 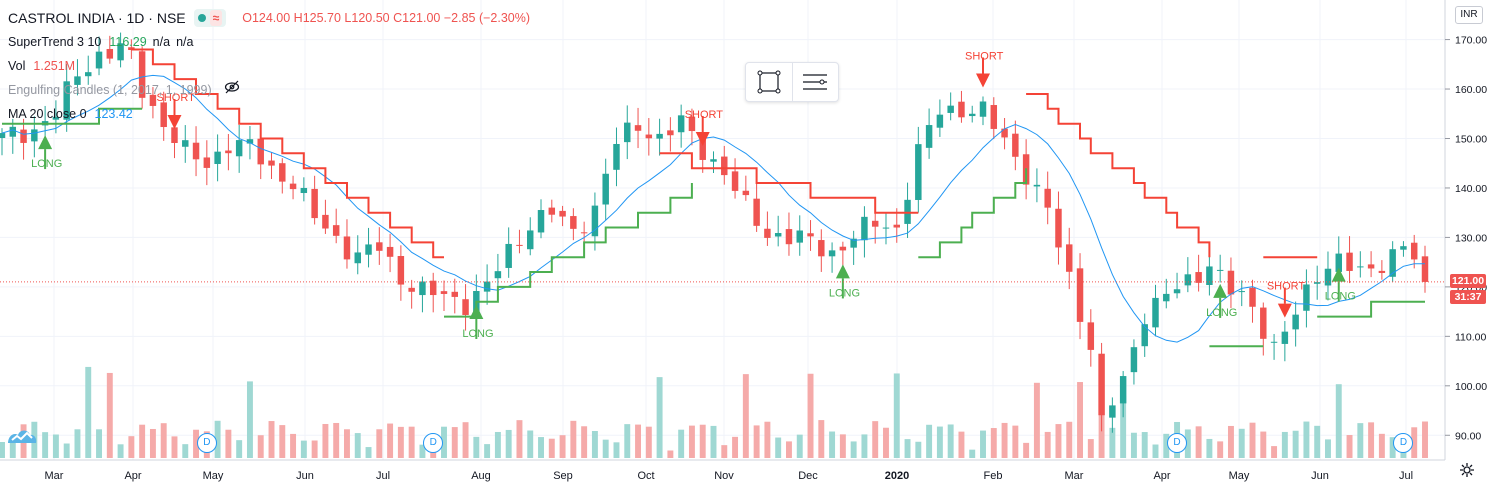 What do you see at coordinates (1239, 476) in the screenshot?
I see `time-tick-label: May` at bounding box center [1239, 476].